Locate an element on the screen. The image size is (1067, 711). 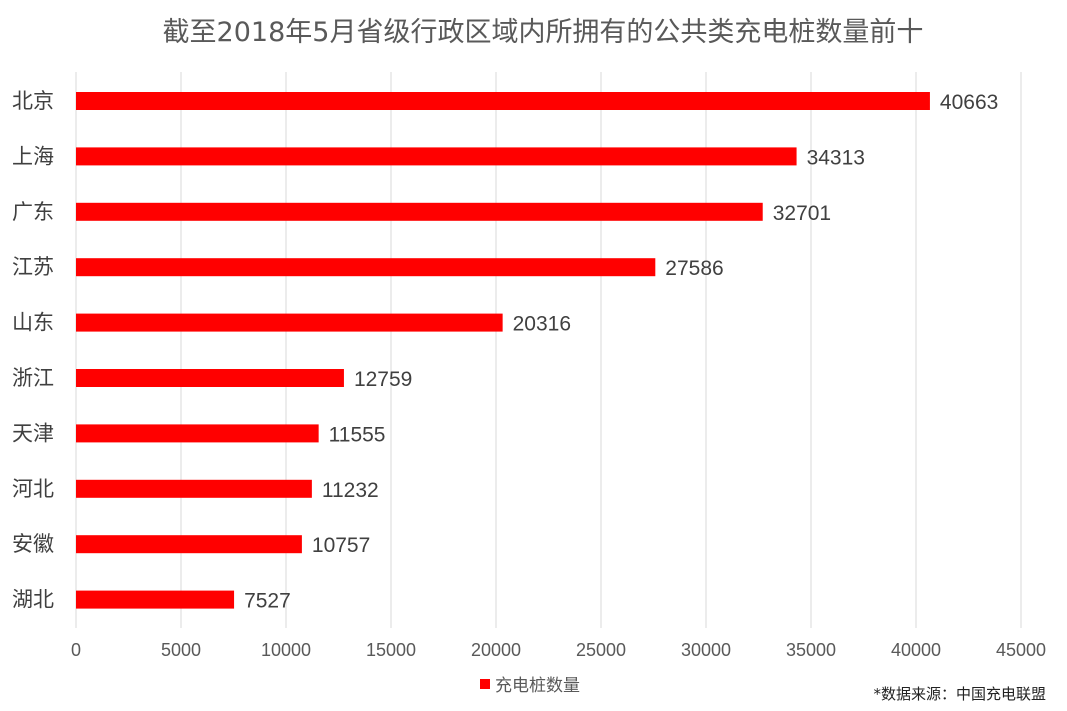
x-tick-label: 30000 is located at coordinates (706, 650).